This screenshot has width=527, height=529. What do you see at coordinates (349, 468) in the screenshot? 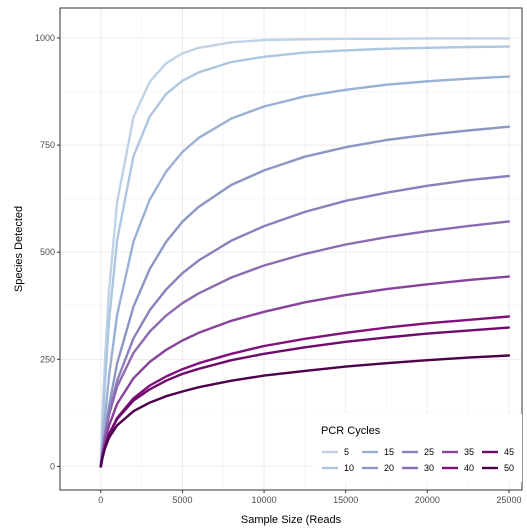
I see `legend-label-10: 10` at bounding box center [349, 468].